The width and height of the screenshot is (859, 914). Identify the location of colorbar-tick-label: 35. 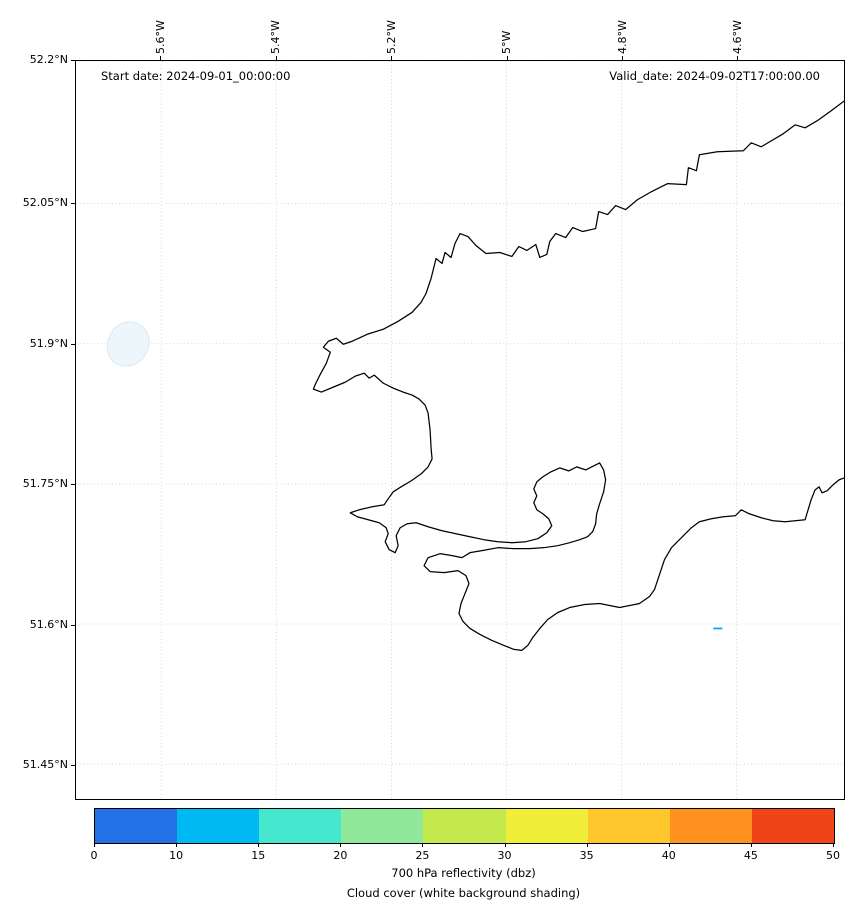
(586, 855).